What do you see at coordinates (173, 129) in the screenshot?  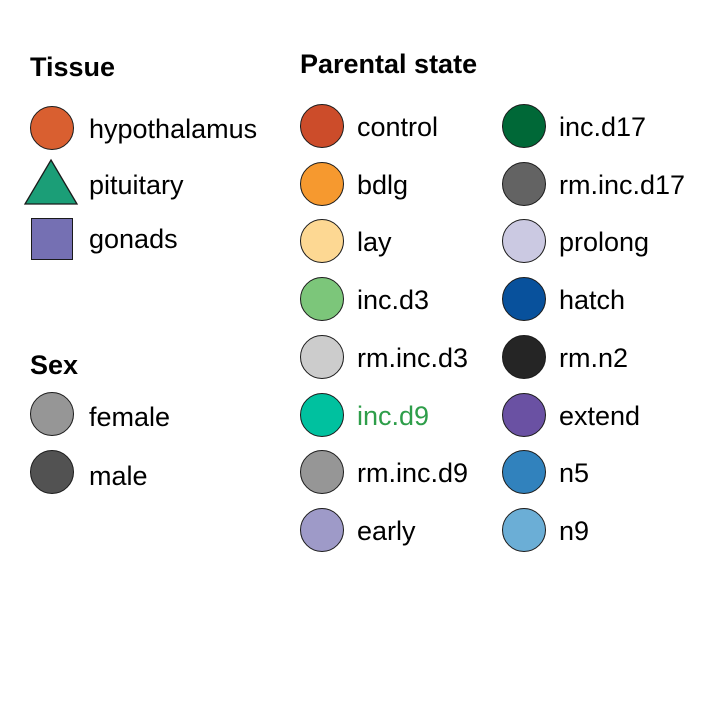 I see `tissue-label-hypothalamus: hypothalamus` at bounding box center [173, 129].